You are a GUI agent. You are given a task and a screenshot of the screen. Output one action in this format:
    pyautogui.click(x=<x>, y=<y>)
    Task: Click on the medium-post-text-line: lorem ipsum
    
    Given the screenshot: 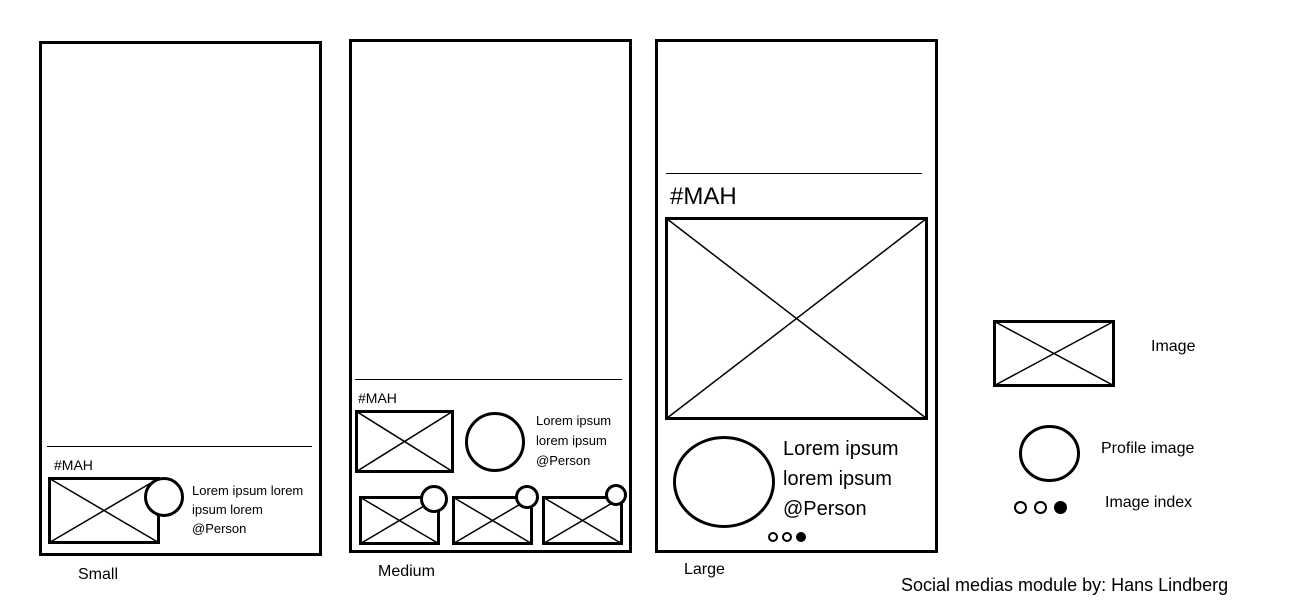 What is the action you would take?
    pyautogui.click(x=571, y=440)
    